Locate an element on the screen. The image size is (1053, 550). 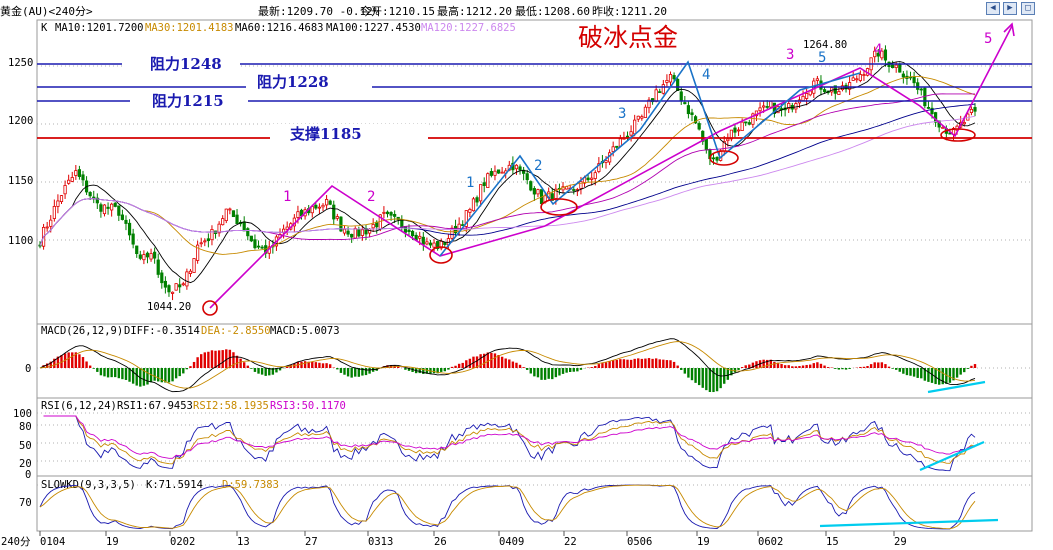
rsi-y-tick-0: 0 is located at coordinates (28, 475).